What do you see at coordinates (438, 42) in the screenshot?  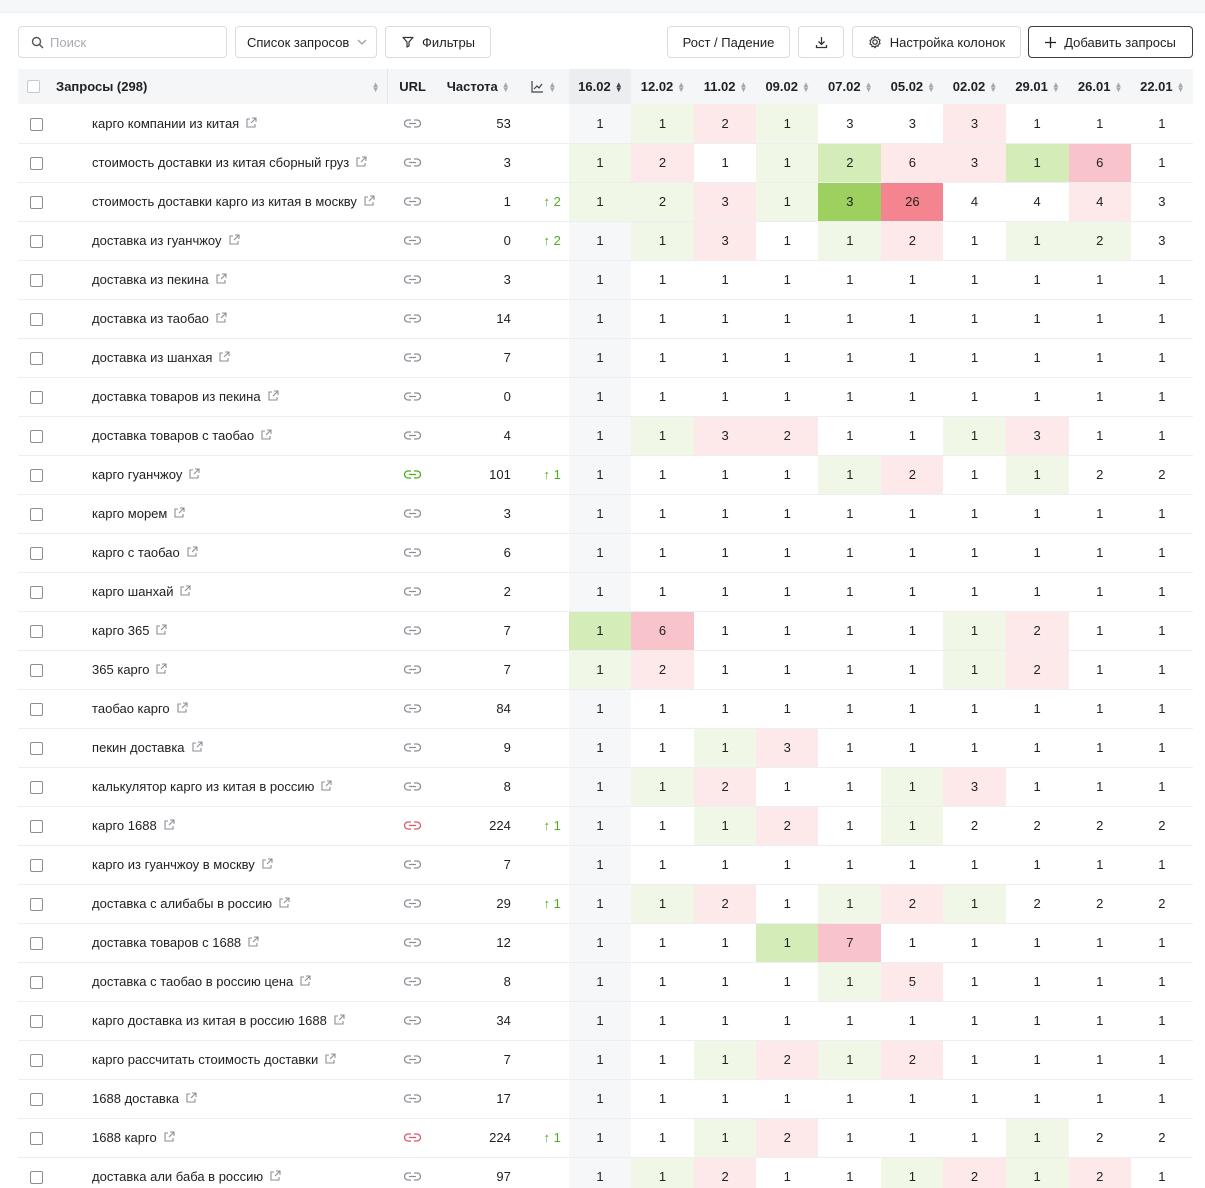 I see `filters-button: Фильтры` at bounding box center [438, 42].